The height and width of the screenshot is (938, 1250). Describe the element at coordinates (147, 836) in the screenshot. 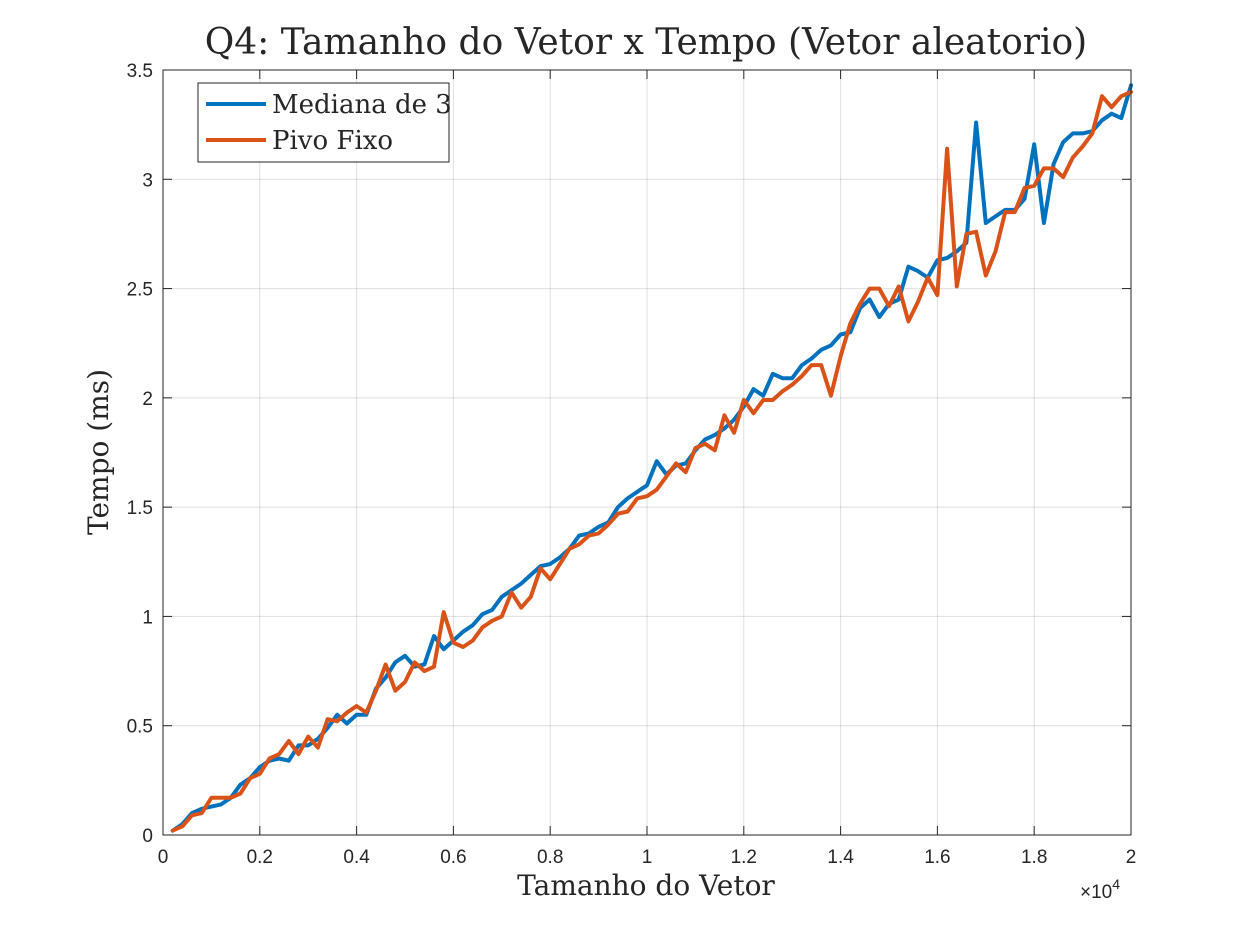

I see `y-tick-label: 0` at that location.